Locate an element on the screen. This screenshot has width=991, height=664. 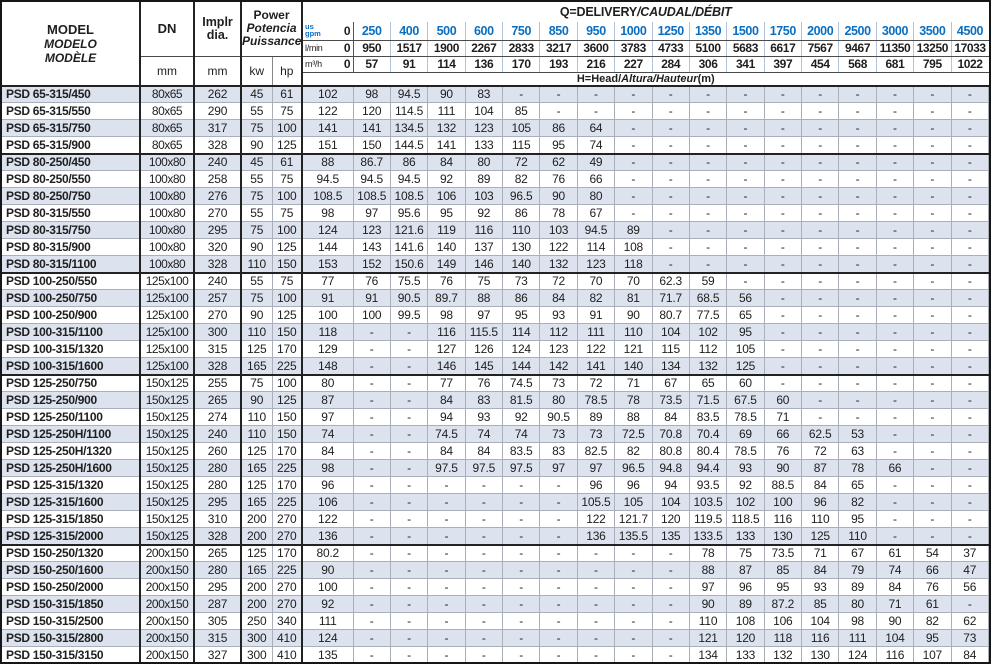
head-value-cell: 94.8 is located at coordinates (670, 468).